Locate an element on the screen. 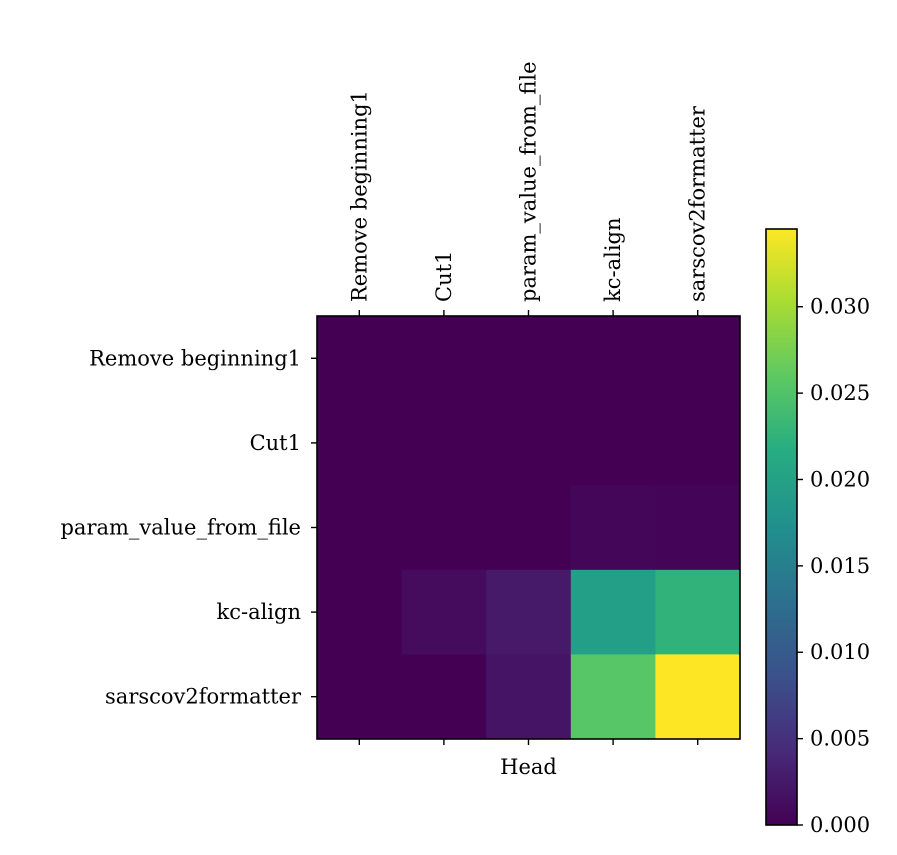 This screenshot has height=855, width=897. colorbar-tick-label: 0.025 is located at coordinates (840, 393).